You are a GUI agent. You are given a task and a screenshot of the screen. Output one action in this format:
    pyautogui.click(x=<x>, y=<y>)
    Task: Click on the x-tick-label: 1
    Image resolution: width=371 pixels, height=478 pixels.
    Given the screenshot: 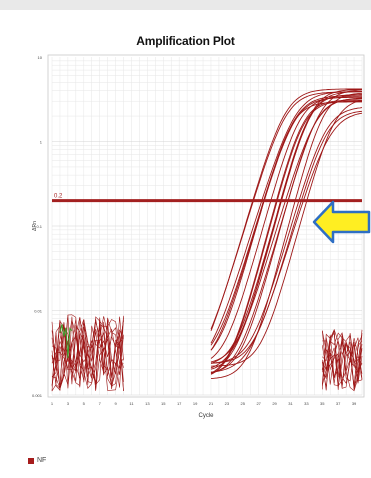 What is the action you would take?
    pyautogui.click(x=52, y=403)
    